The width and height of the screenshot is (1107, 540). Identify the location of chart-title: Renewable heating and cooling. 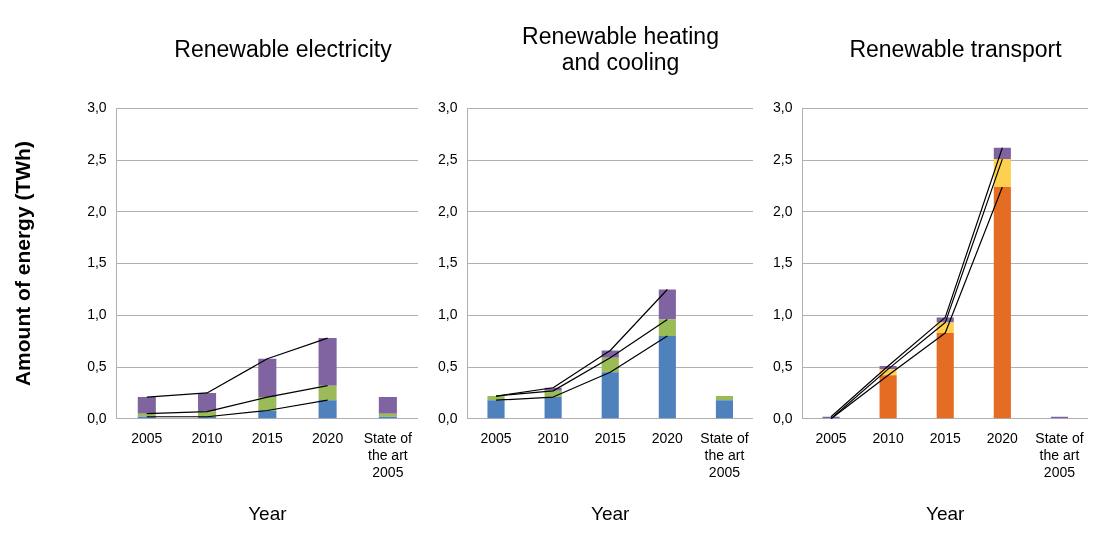
(620, 49).